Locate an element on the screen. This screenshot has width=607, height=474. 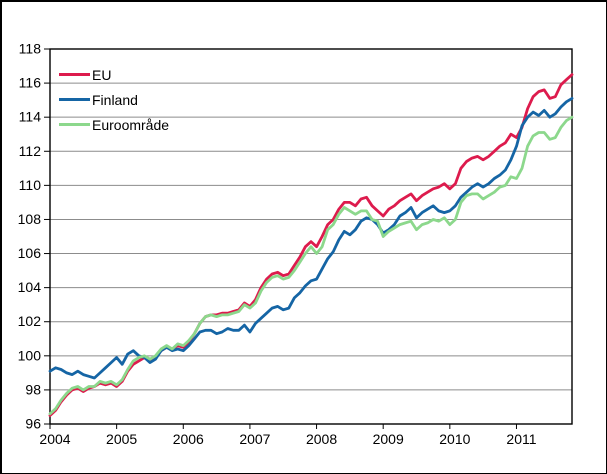
x-tick-label: 2007 is located at coordinates (254, 439).